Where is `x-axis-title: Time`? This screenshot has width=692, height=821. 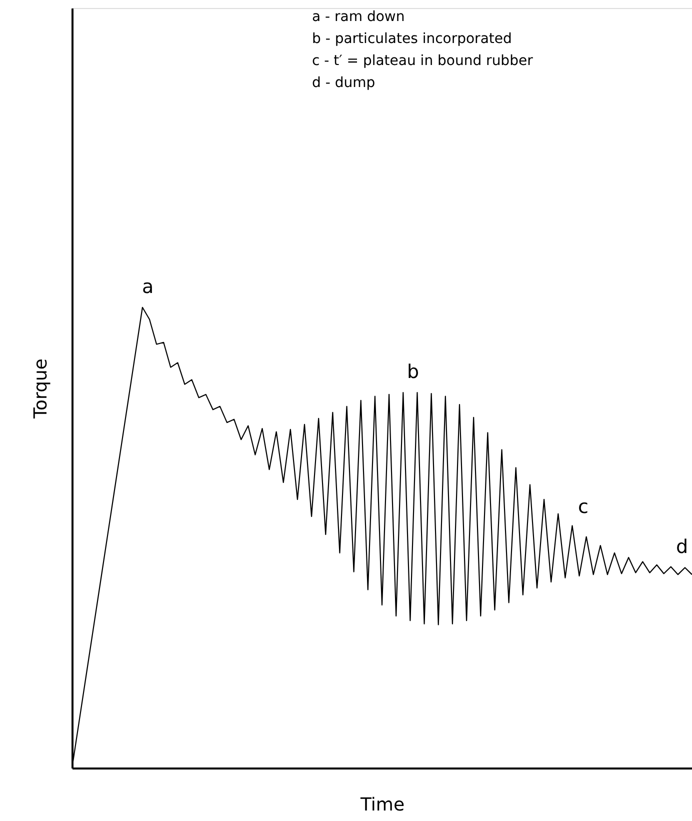
x-axis-title: Time is located at coordinates (382, 805).